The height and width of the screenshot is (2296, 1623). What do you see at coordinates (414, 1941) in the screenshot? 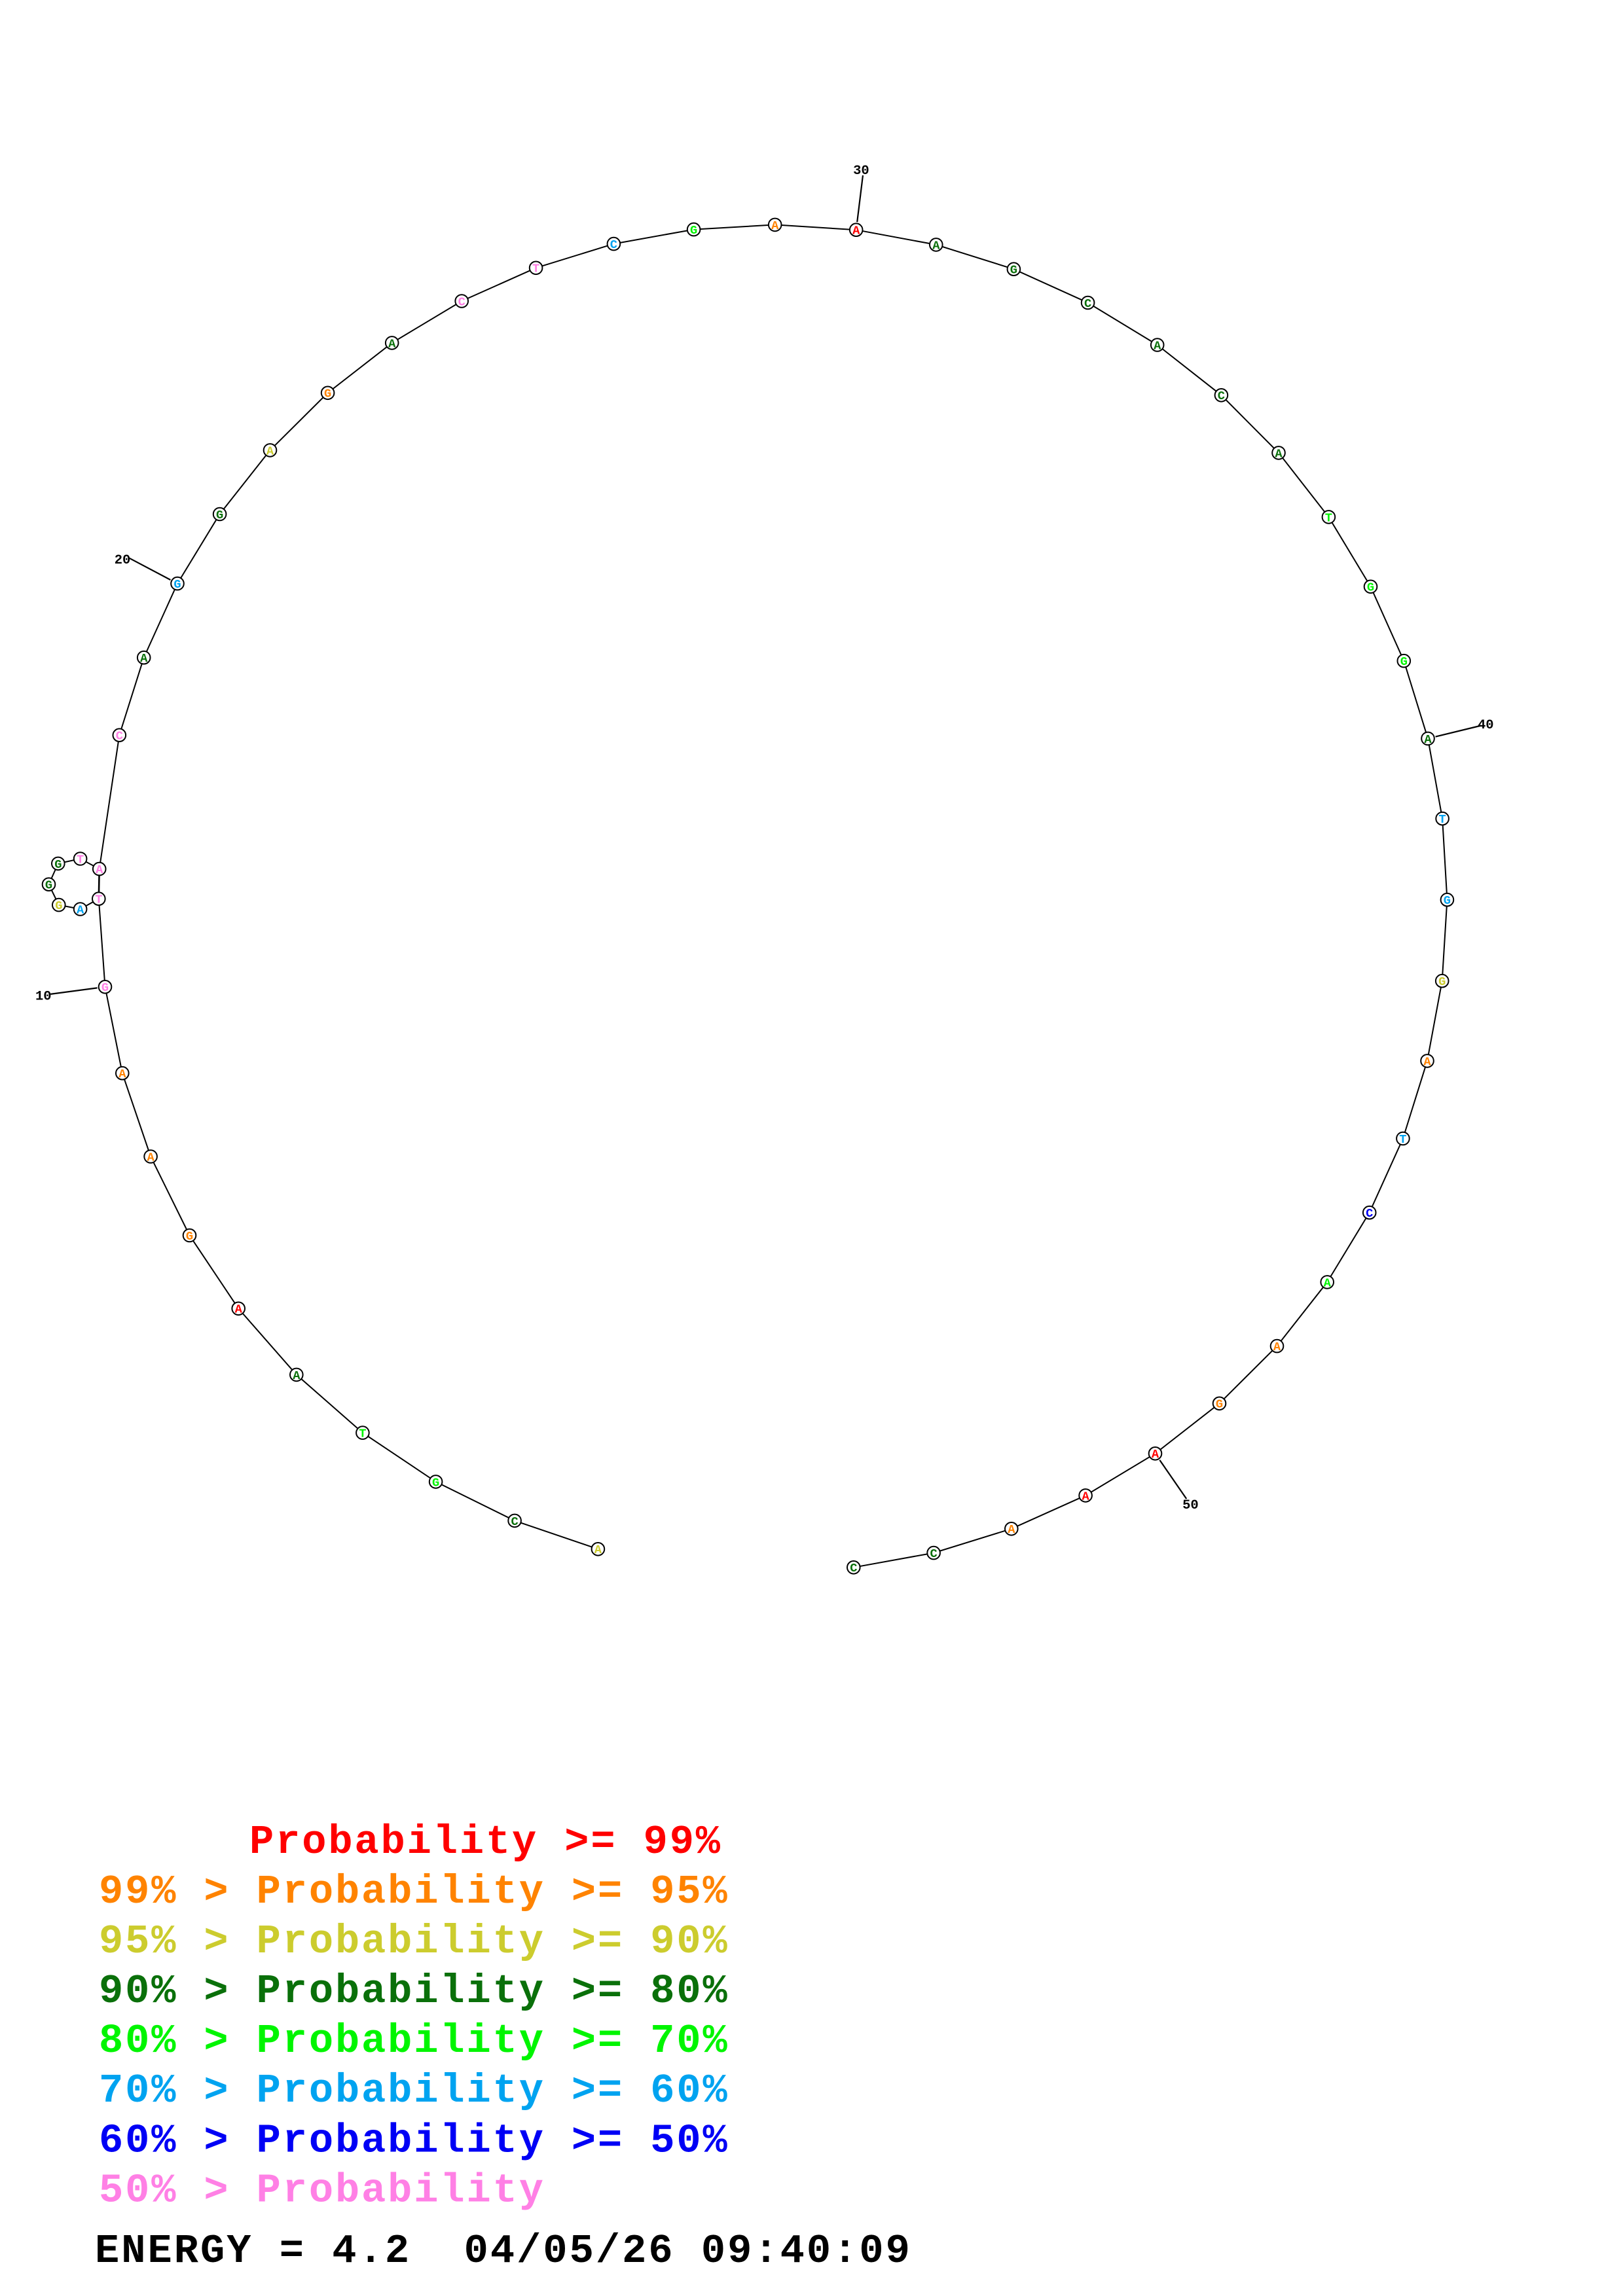
I see `svg-text: 95% > Probability >= 90%` at bounding box center [414, 1941].